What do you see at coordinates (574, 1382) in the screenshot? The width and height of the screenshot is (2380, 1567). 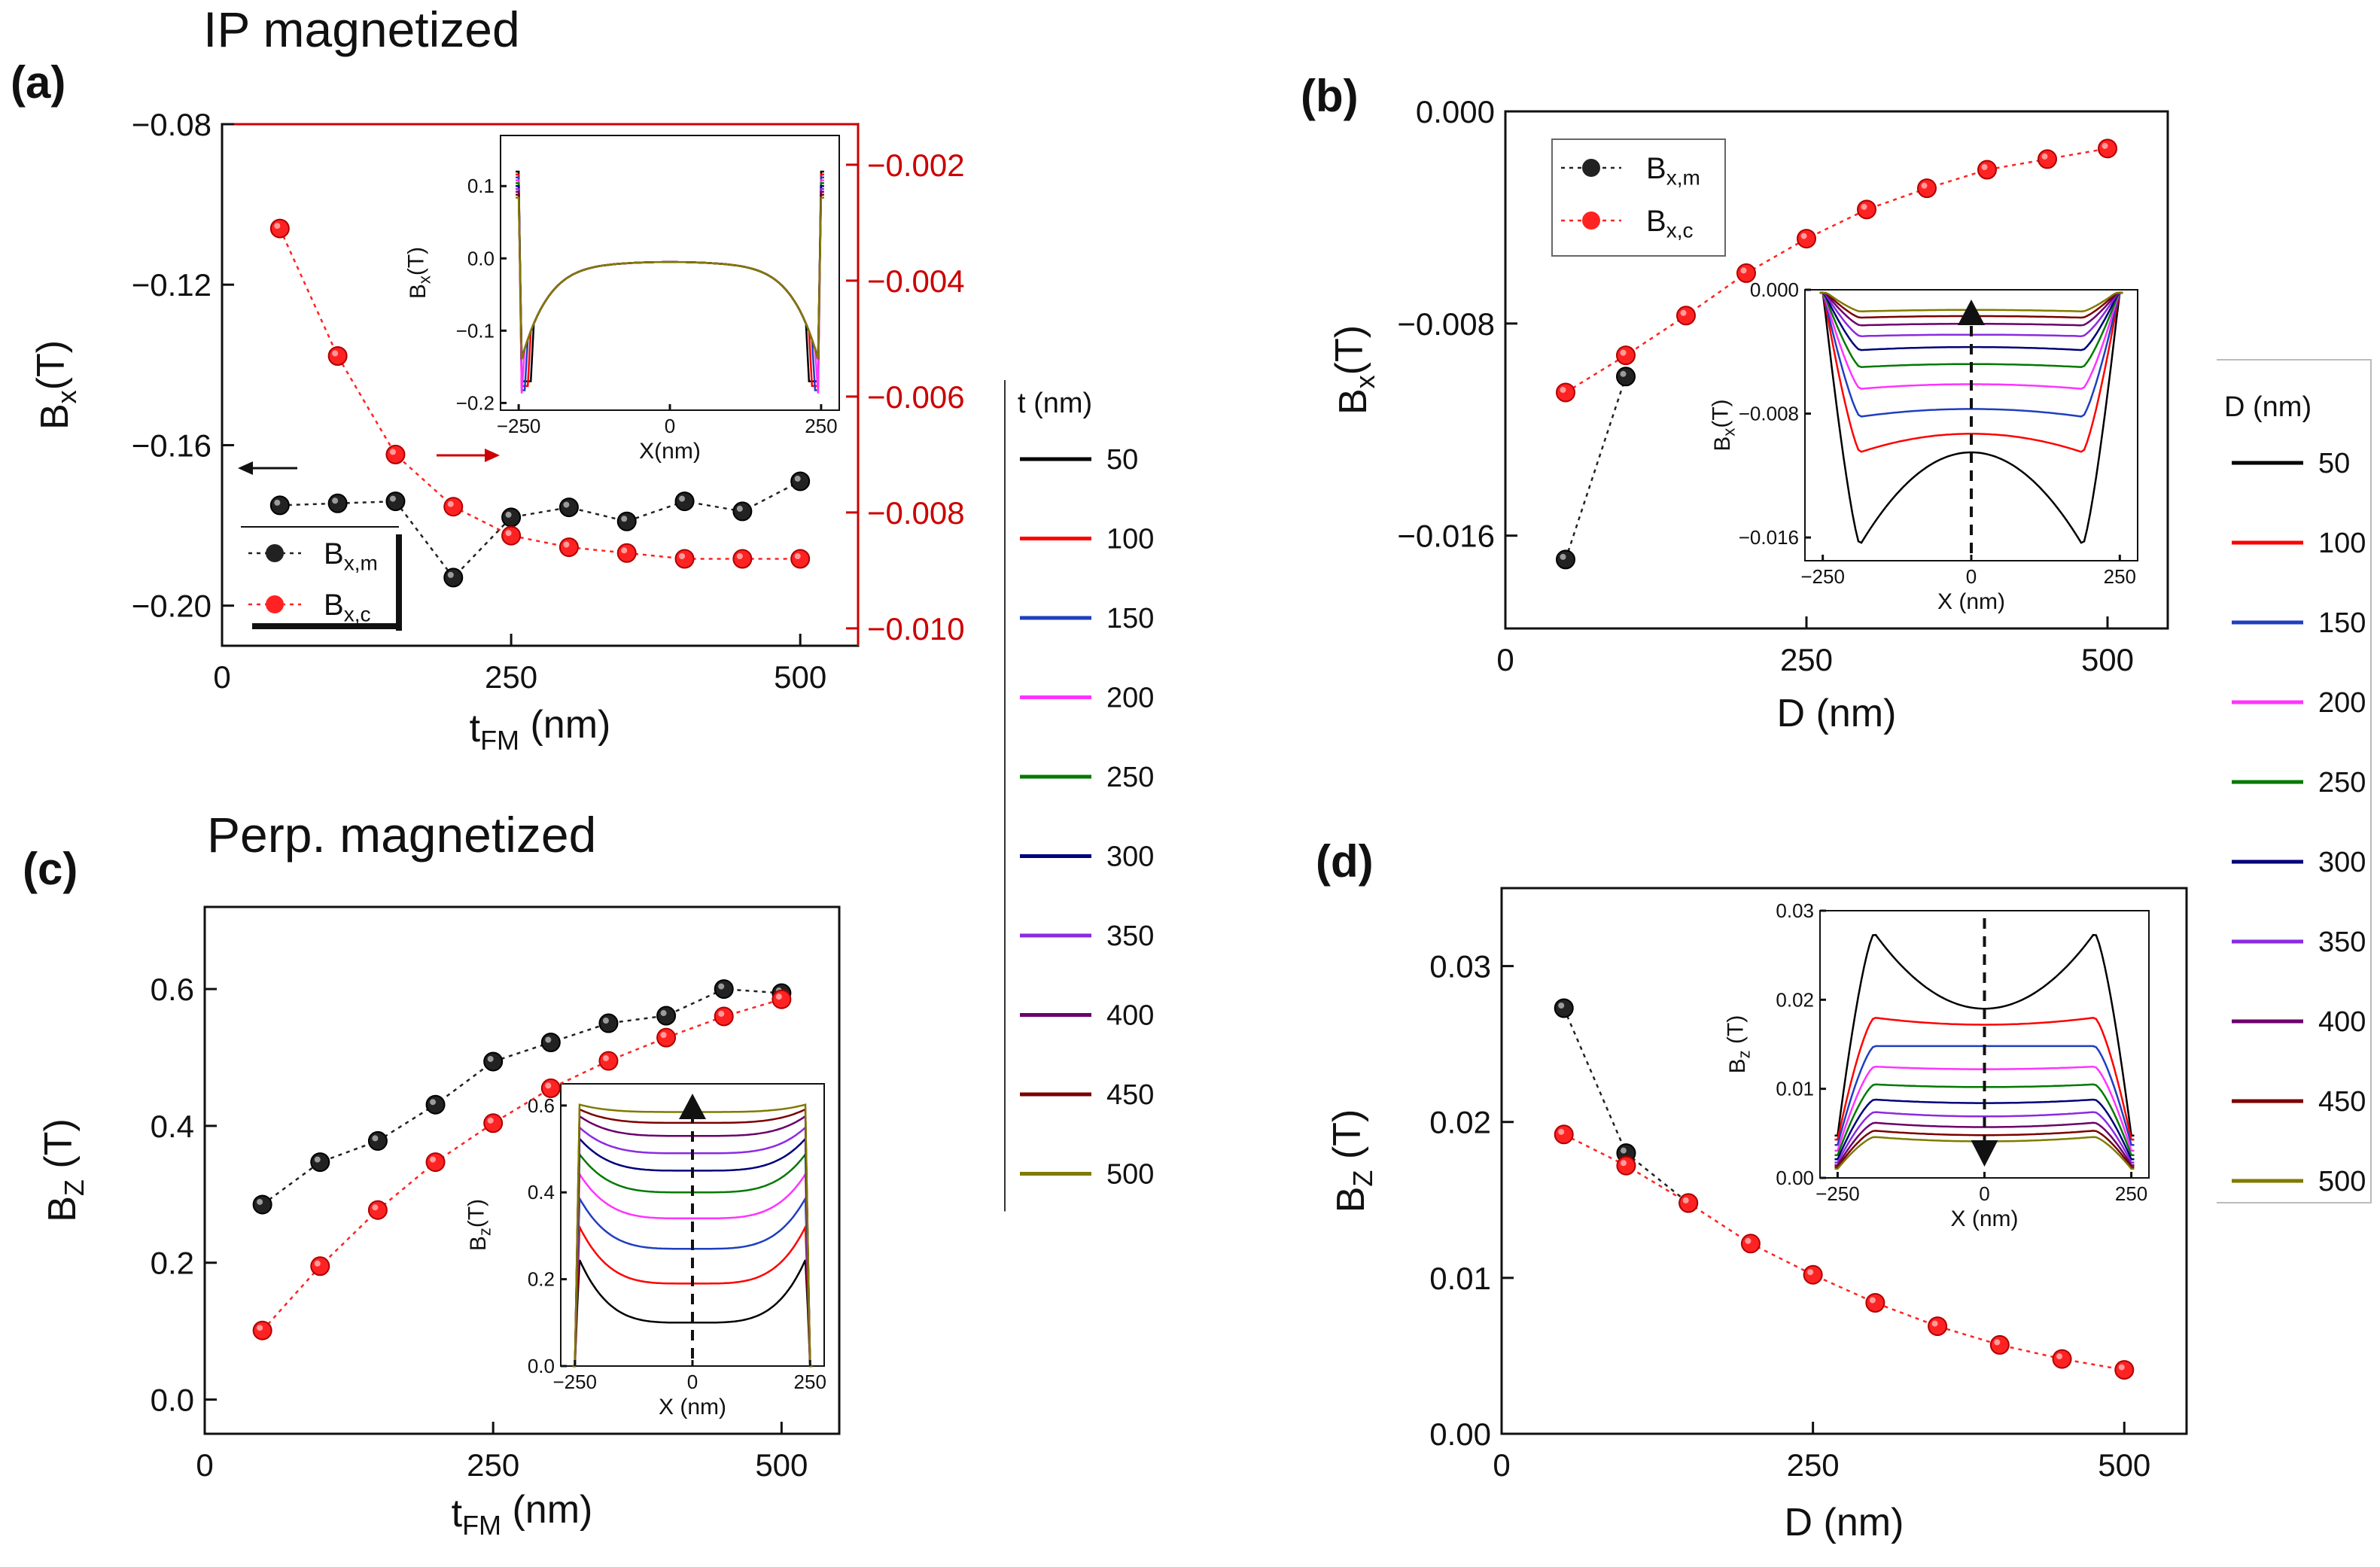 I see `panel-c-inset-xtick-label: −250` at bounding box center [574, 1382].